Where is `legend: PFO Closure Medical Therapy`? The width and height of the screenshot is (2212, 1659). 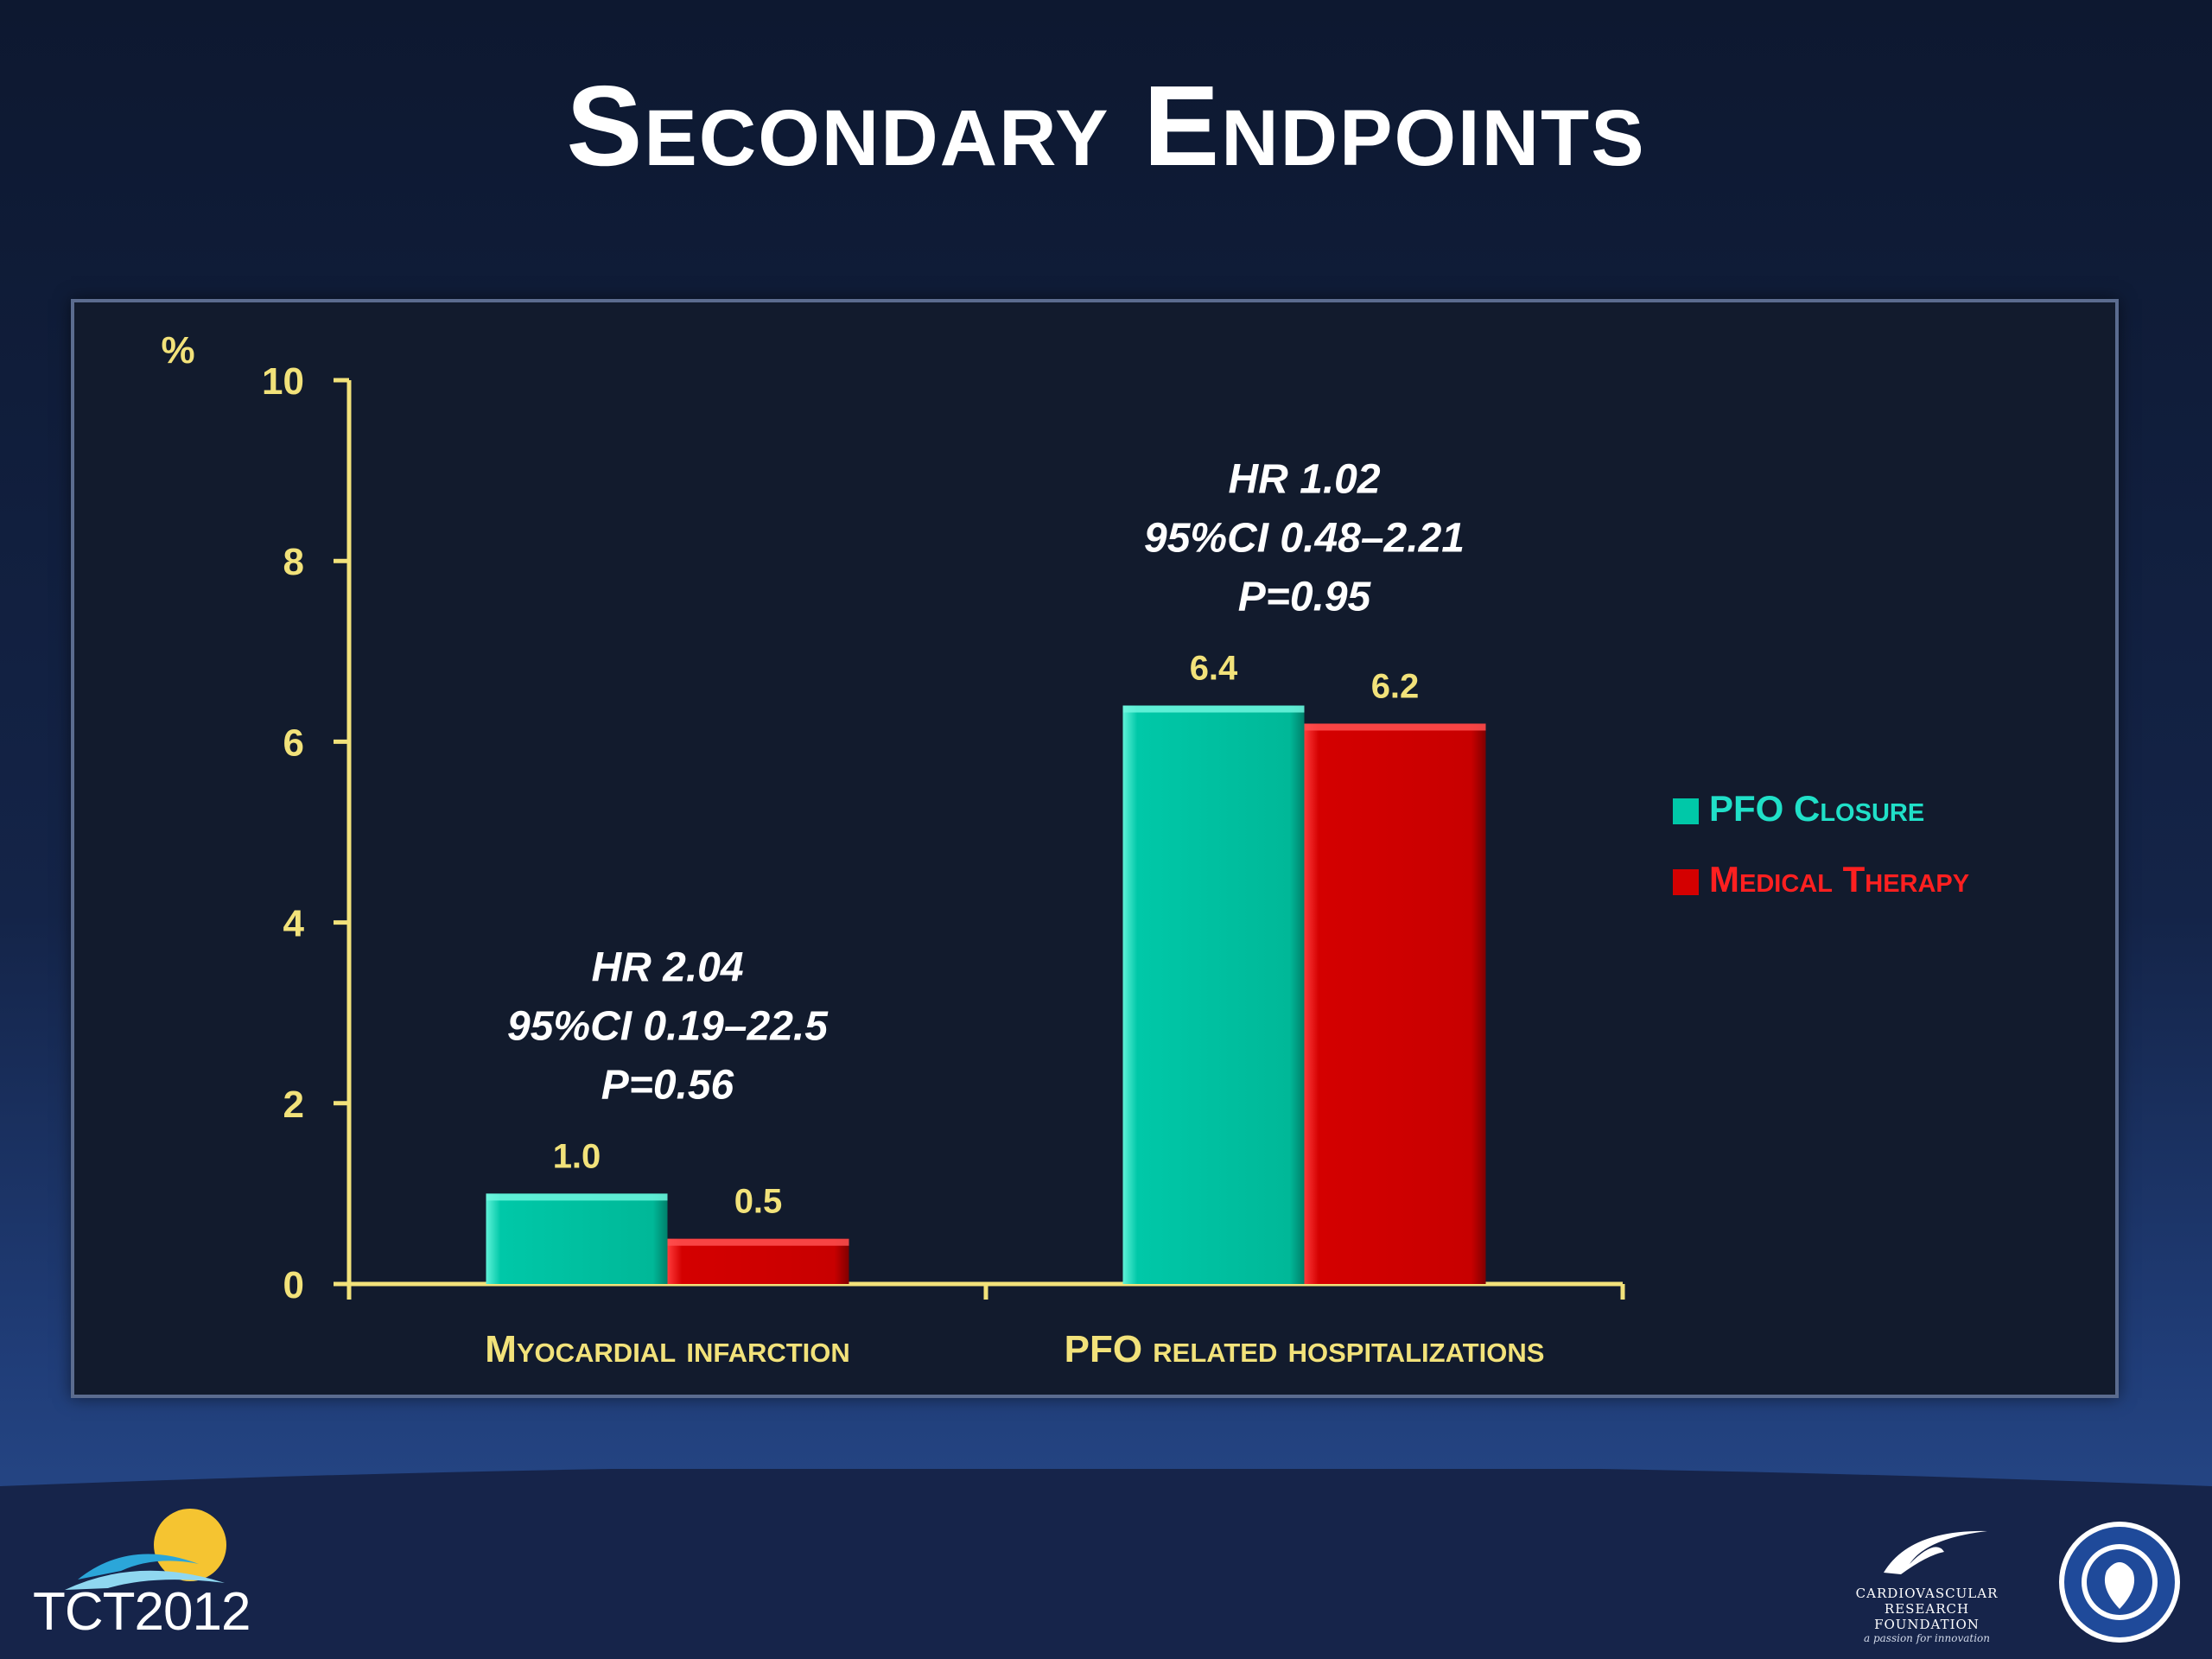
legend: PFO Closure Medical Therapy is located at coordinates (1821, 843).